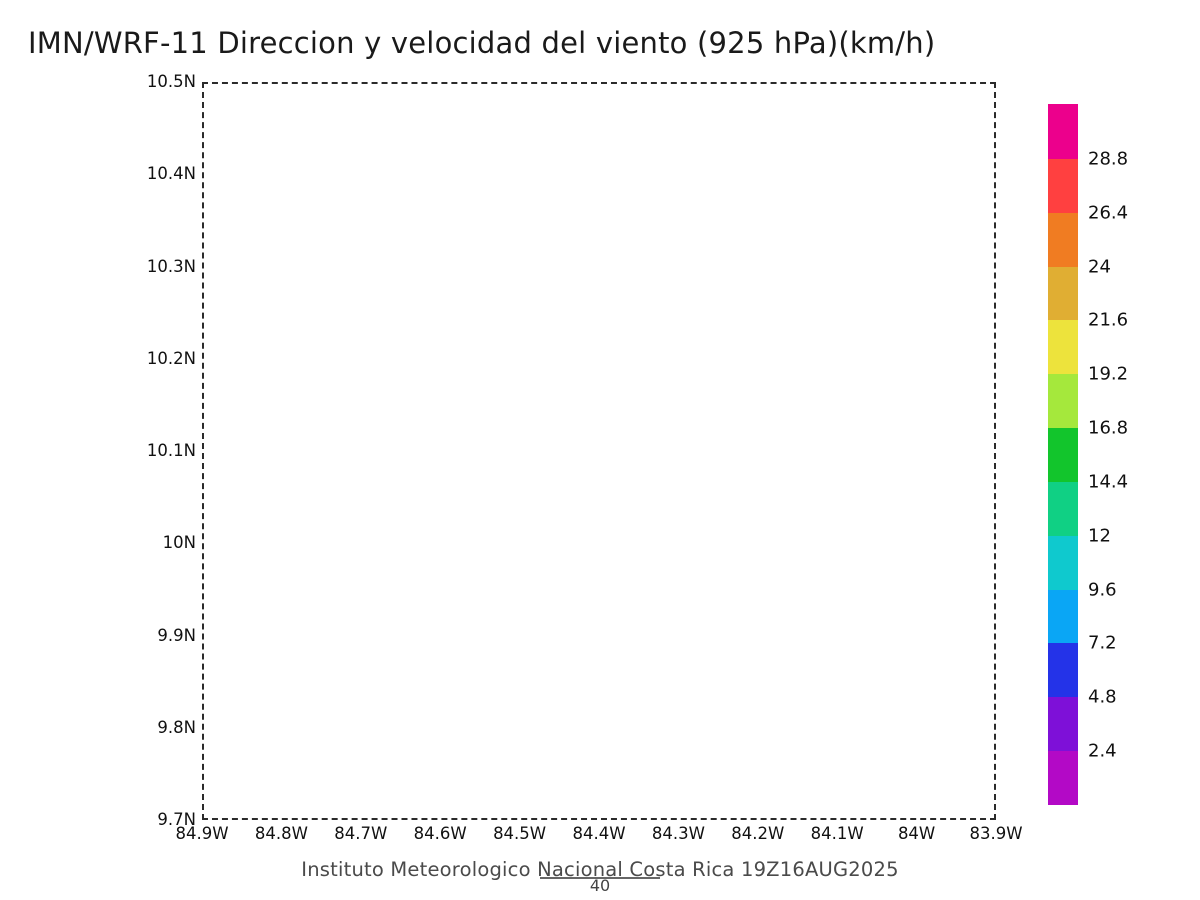 The height and width of the screenshot is (900, 1200). What do you see at coordinates (1108, 320) in the screenshot?
I see `colorbar-tick-label: 21.6` at bounding box center [1108, 320].